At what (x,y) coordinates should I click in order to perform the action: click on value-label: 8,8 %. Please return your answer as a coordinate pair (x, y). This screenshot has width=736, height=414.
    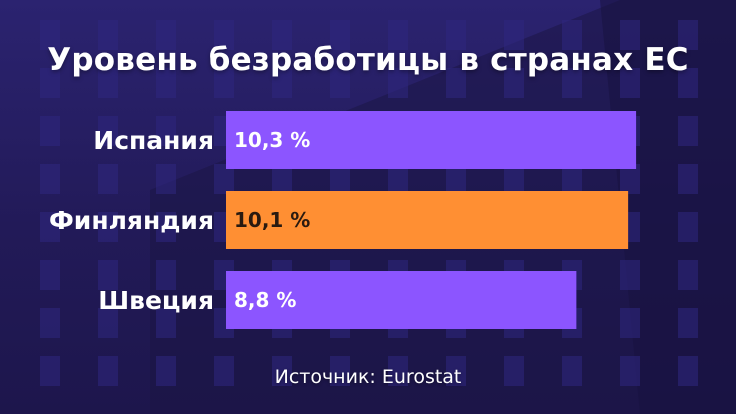
    Looking at the image, I should click on (265, 300).